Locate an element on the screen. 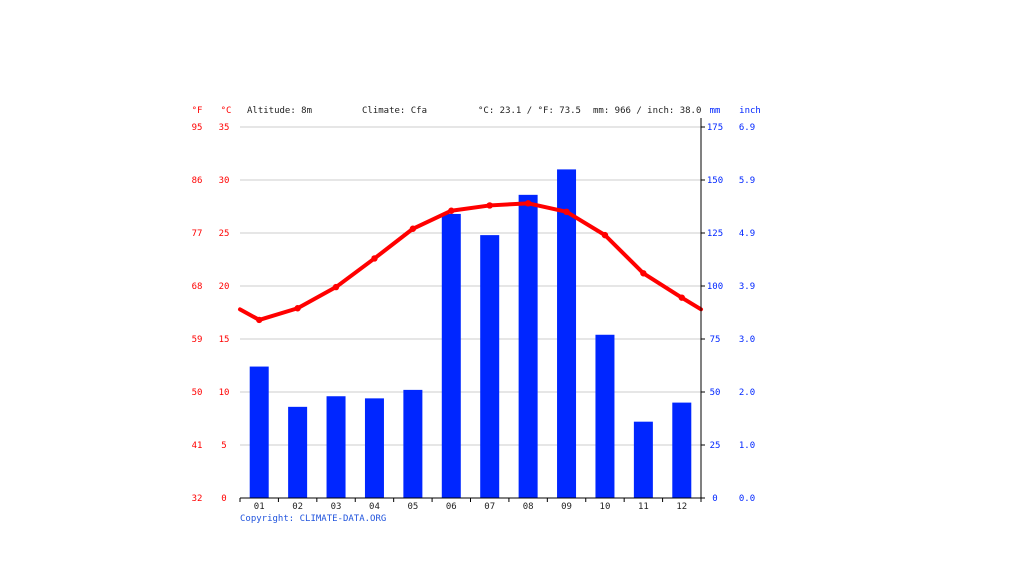 The height and width of the screenshot is (576, 1024). tick-label-mm: 0 is located at coordinates (714, 499).